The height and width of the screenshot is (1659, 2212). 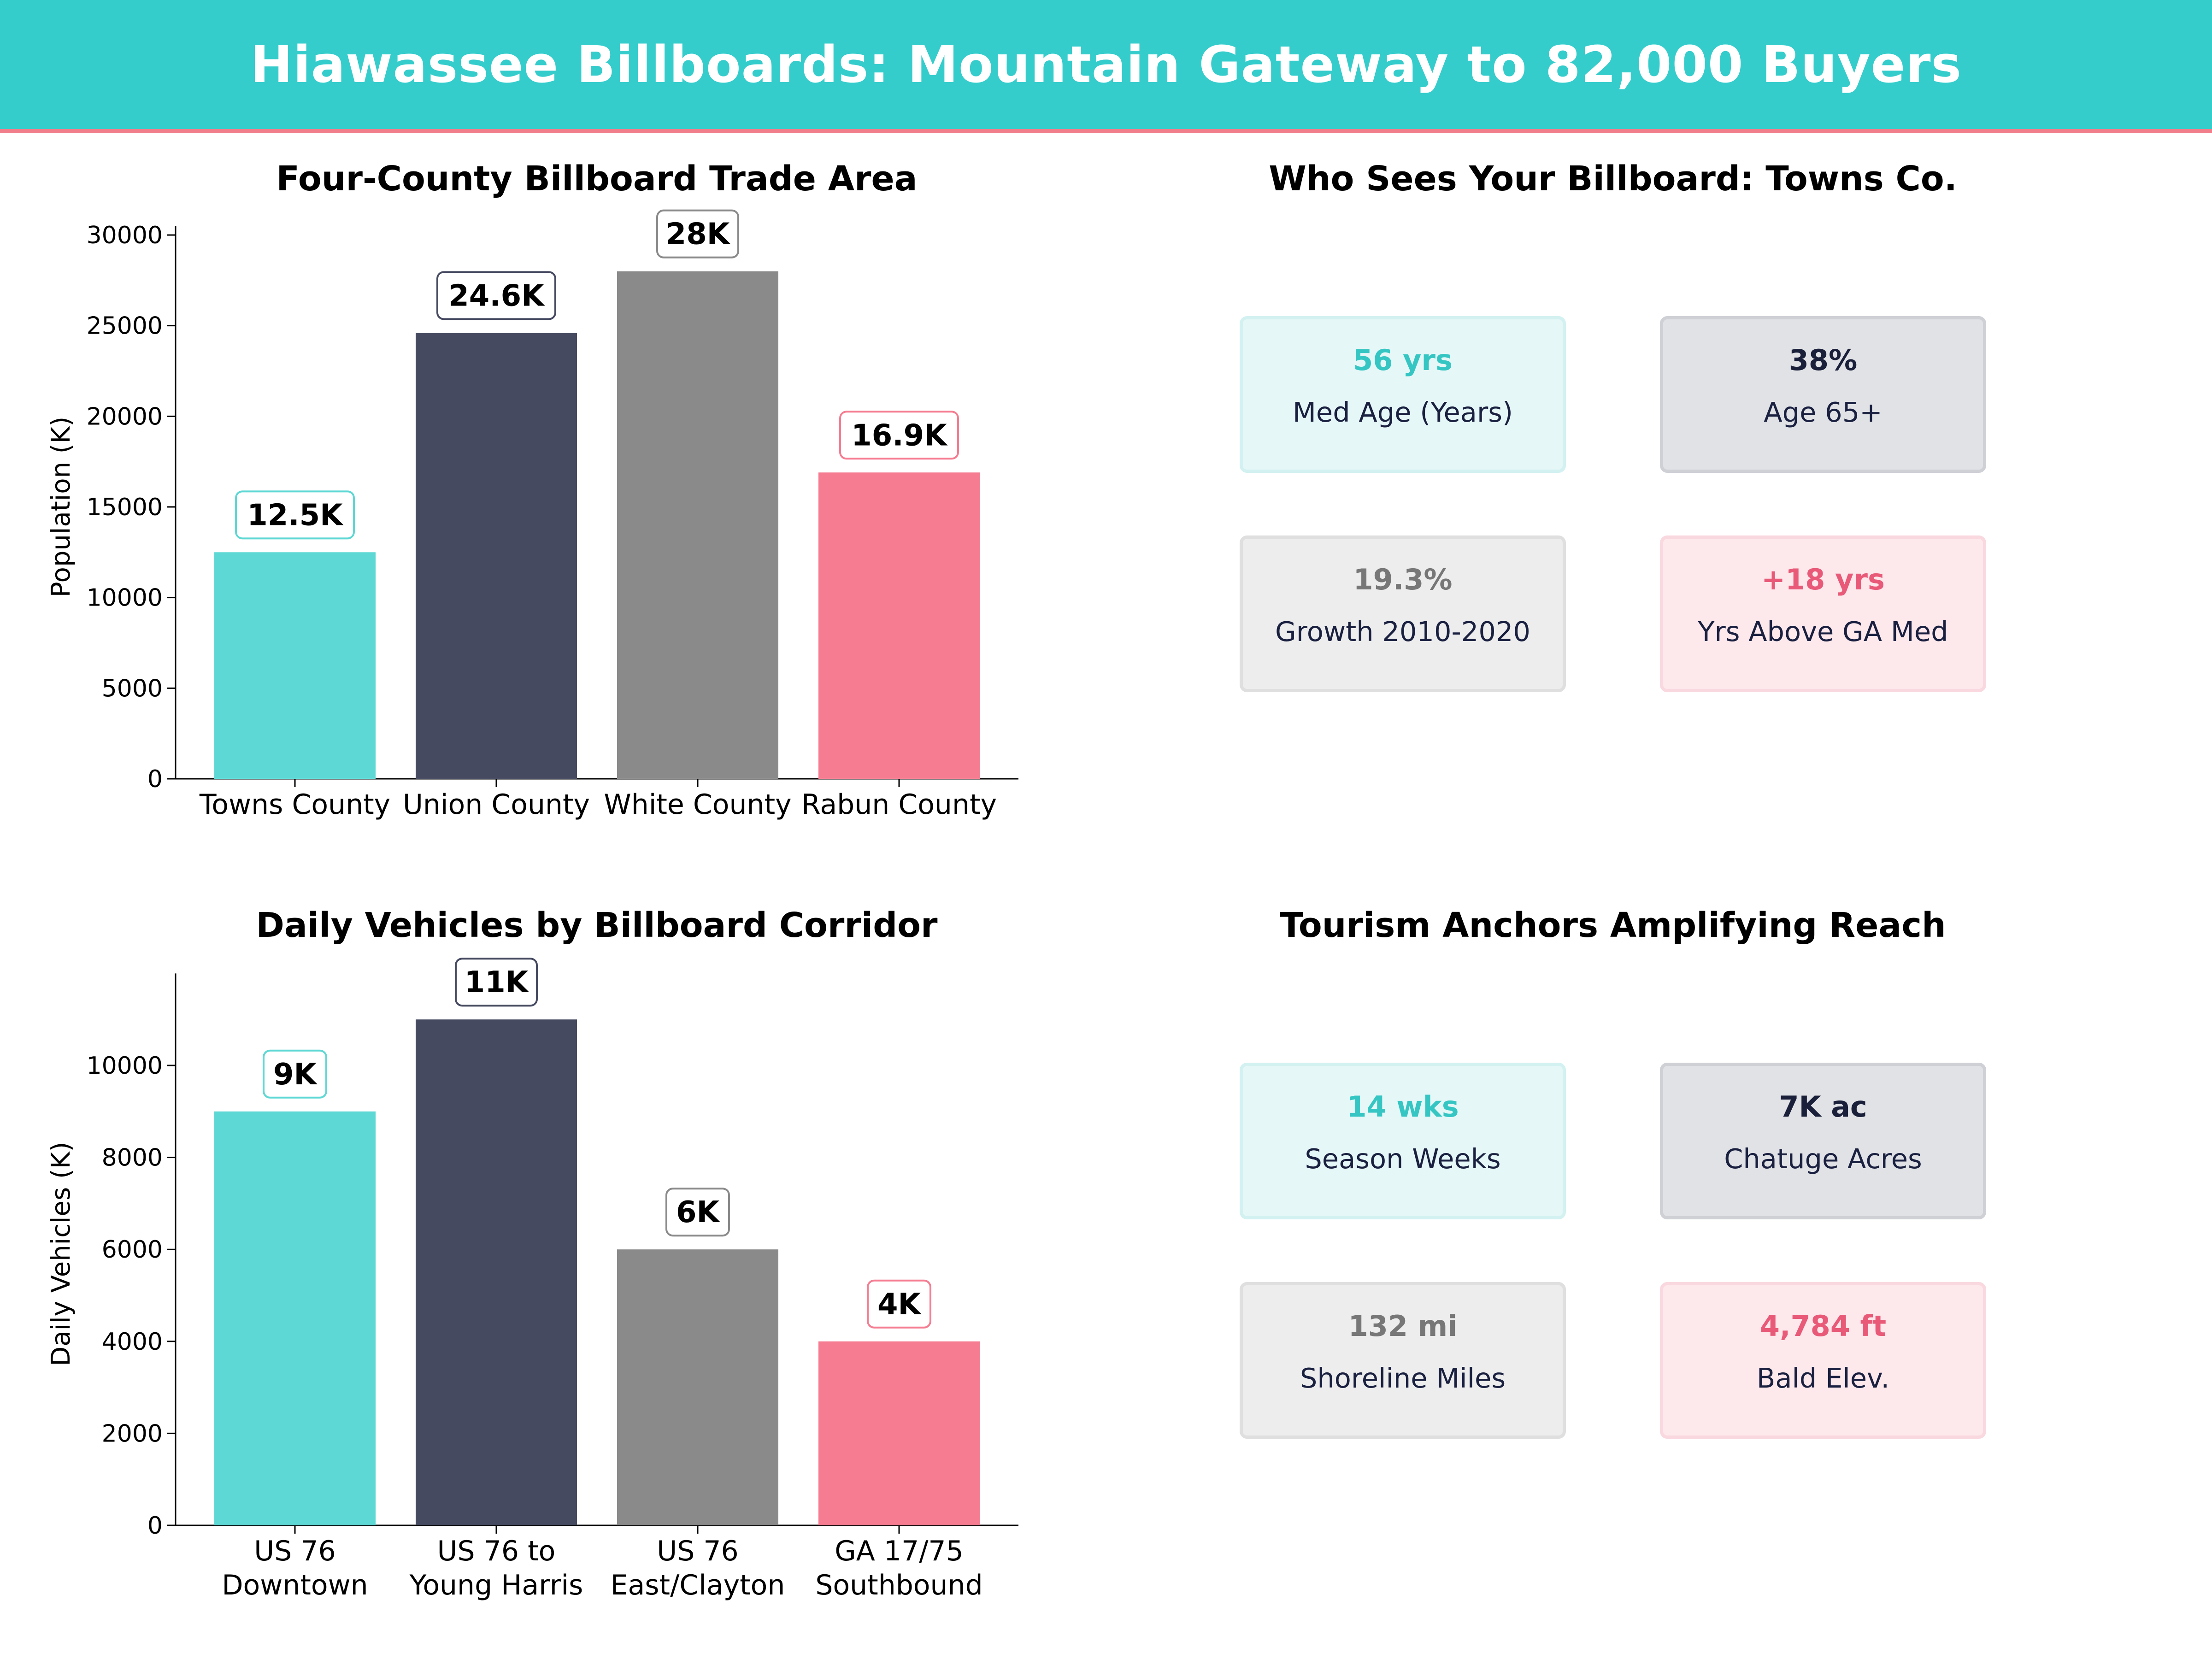 I want to click on stat-card-age-65: 38% Age 65+, so click(x=1823, y=394).